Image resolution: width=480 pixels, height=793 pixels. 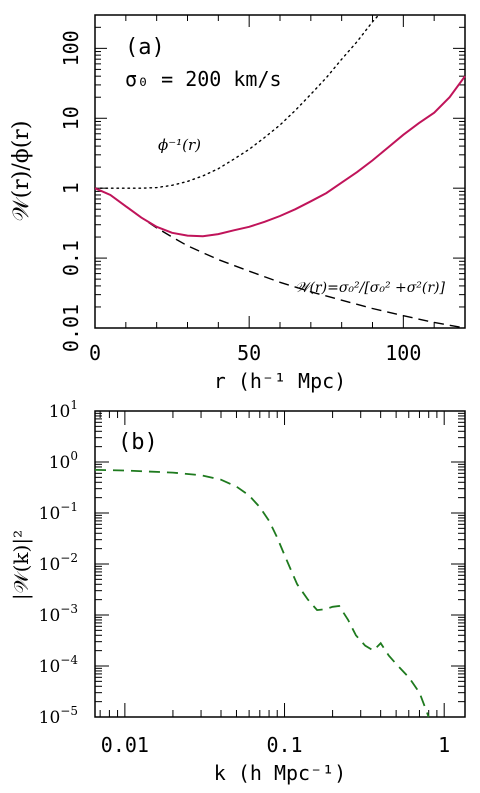 I want to click on x-tick-label-a: 0, so click(x=95, y=353).